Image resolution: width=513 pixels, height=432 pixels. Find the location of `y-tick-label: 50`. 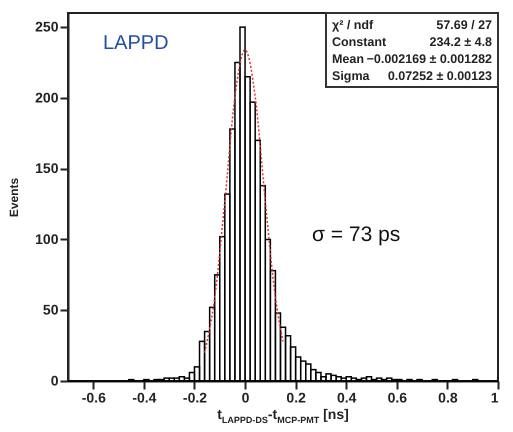

y-tick-label: 50 is located at coordinates (50, 310).